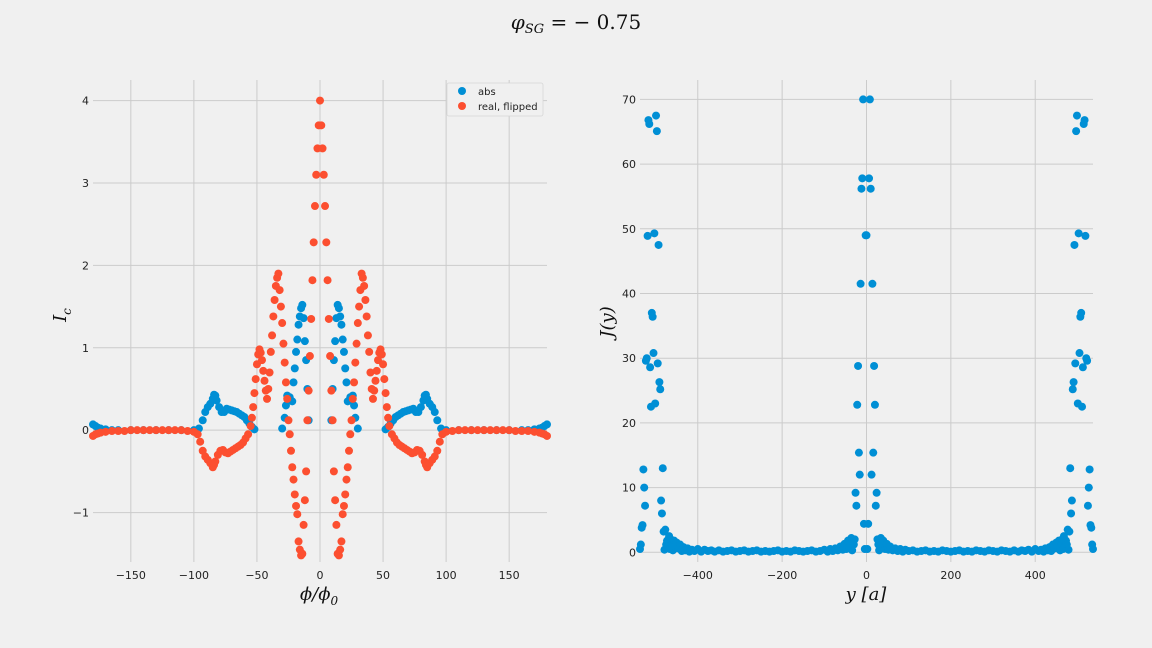 Image resolution: width=1152 pixels, height=648 pixels. I want to click on left-plot-ylabel-sub: c, so click(67, 311).